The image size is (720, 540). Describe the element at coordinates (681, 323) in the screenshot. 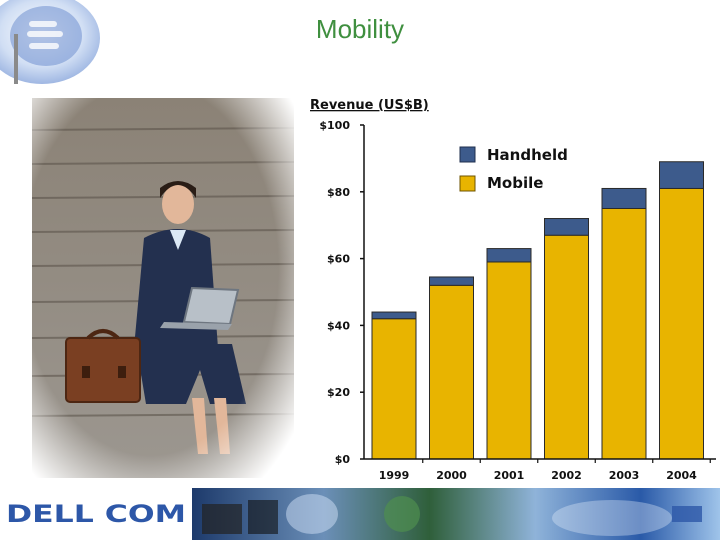

I see `bar-mobile-2004` at that location.